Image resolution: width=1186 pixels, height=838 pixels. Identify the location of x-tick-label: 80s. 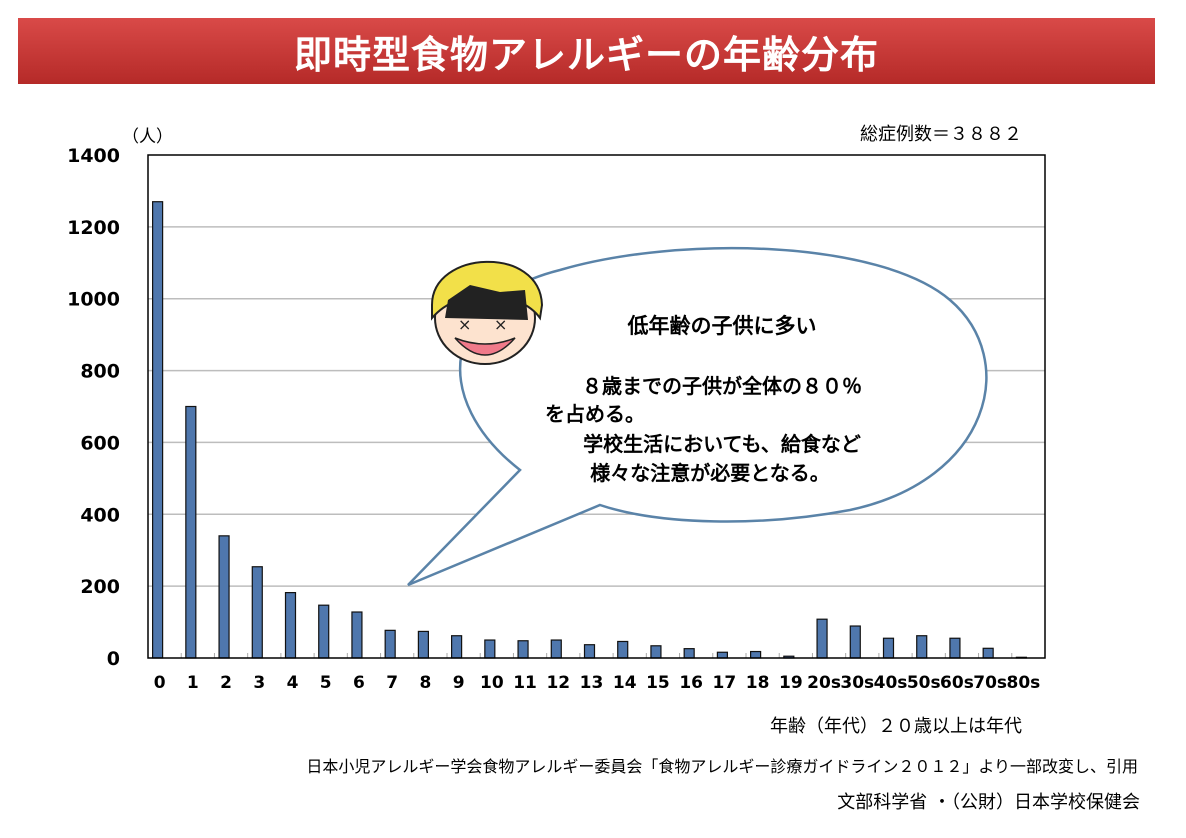
(1023, 683).